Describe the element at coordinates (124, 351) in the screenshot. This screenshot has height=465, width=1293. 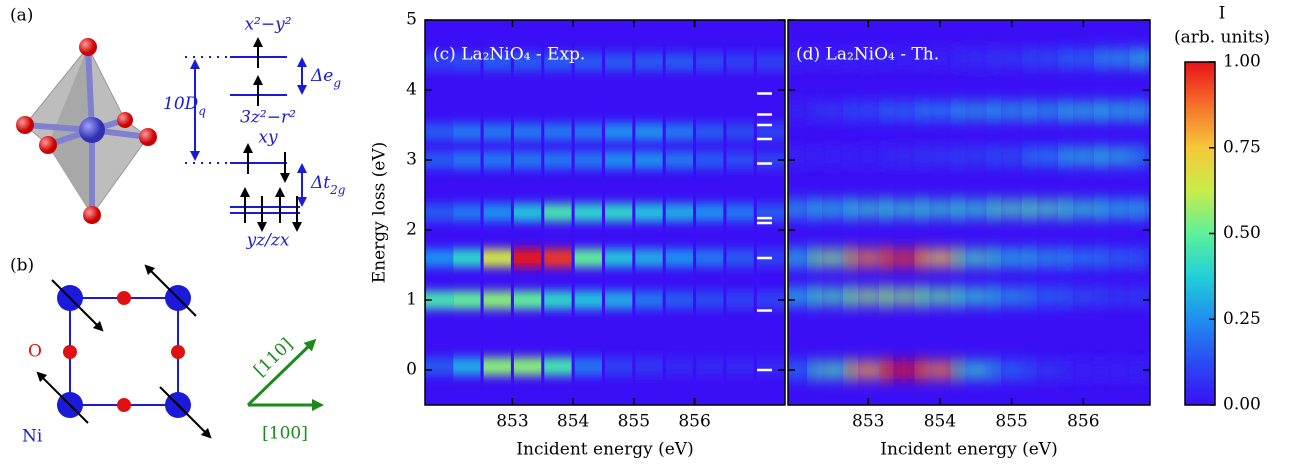
I see `ni-spins` at that location.